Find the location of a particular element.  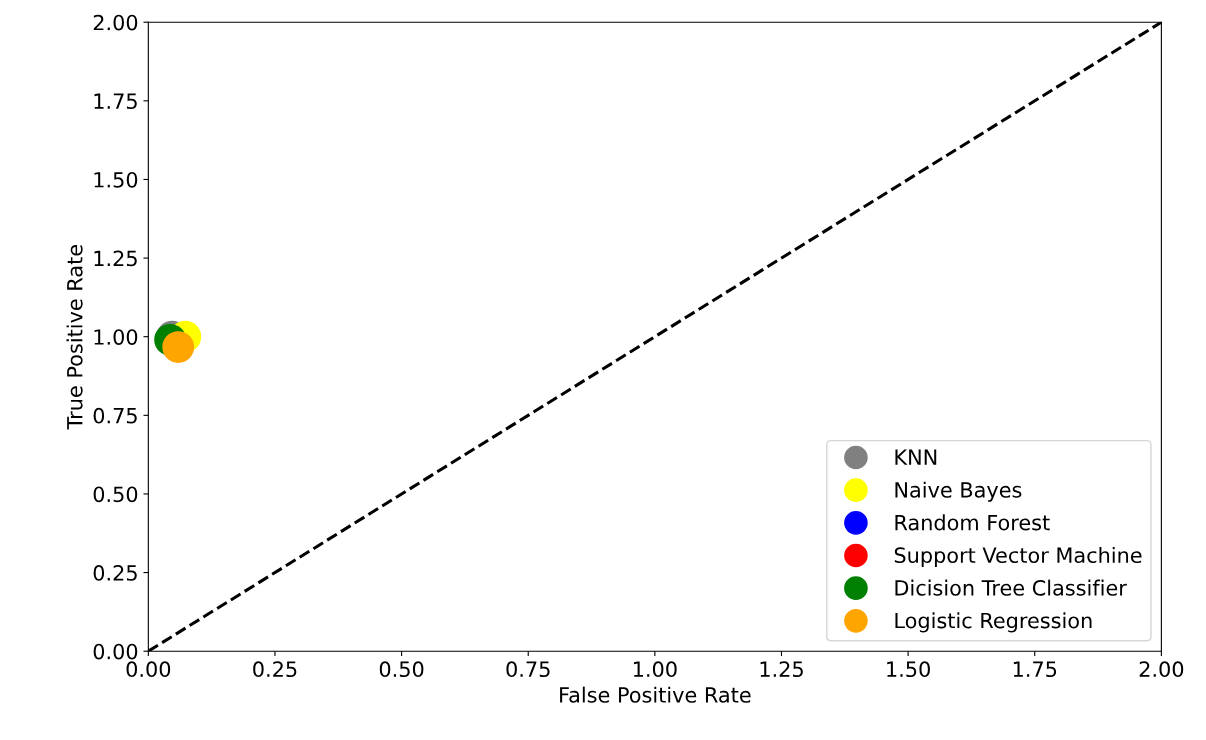

y-tick-label: 2.00 is located at coordinates (115, 22).